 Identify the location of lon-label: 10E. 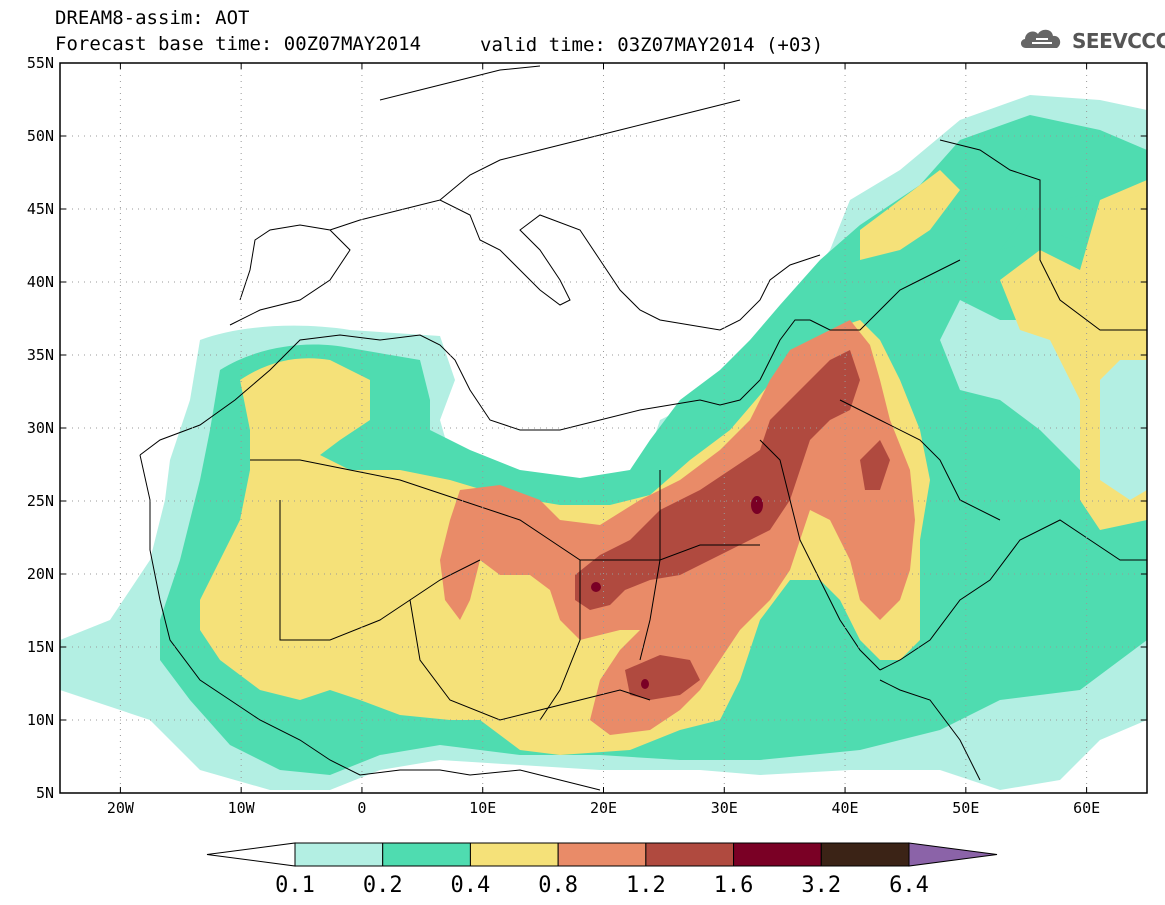
(482, 808).